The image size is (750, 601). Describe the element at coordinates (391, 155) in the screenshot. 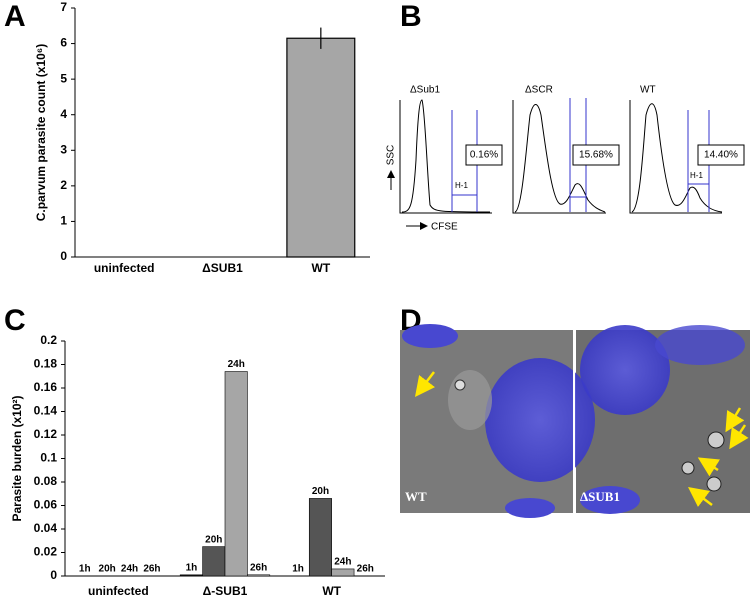

I see `flow-y-label: SSC` at that location.